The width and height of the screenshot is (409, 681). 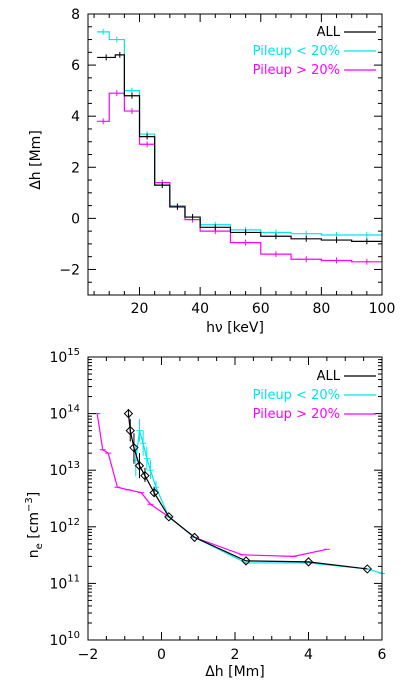 What do you see at coordinates (64, 356) in the screenshot?
I see `y-tick-label-5: 1015` at bounding box center [64, 356].